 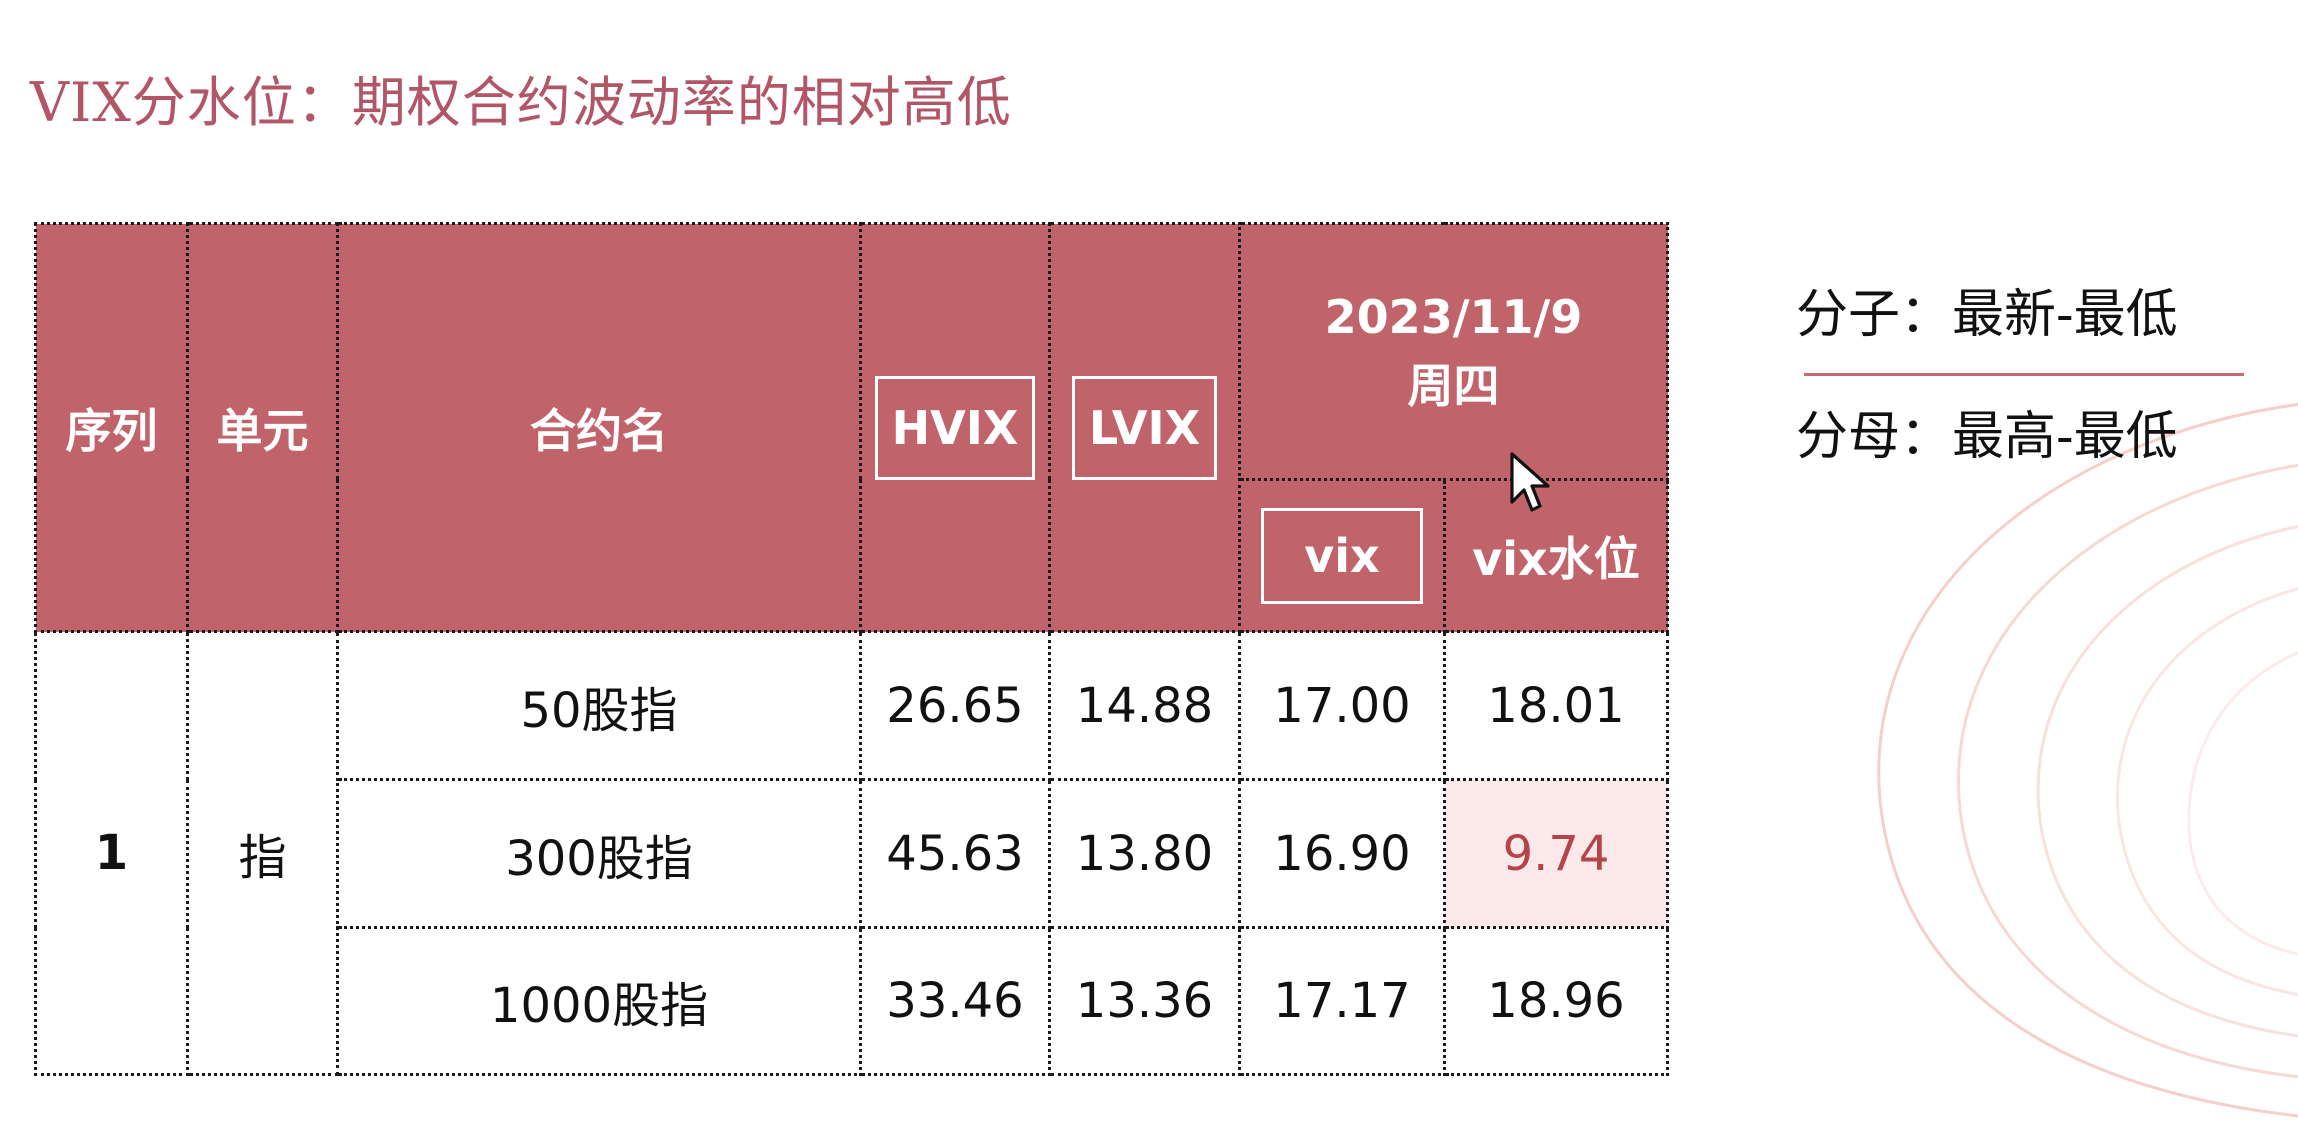 I want to click on formula-denominator: 分母：最高-最低, so click(x=1987, y=437).